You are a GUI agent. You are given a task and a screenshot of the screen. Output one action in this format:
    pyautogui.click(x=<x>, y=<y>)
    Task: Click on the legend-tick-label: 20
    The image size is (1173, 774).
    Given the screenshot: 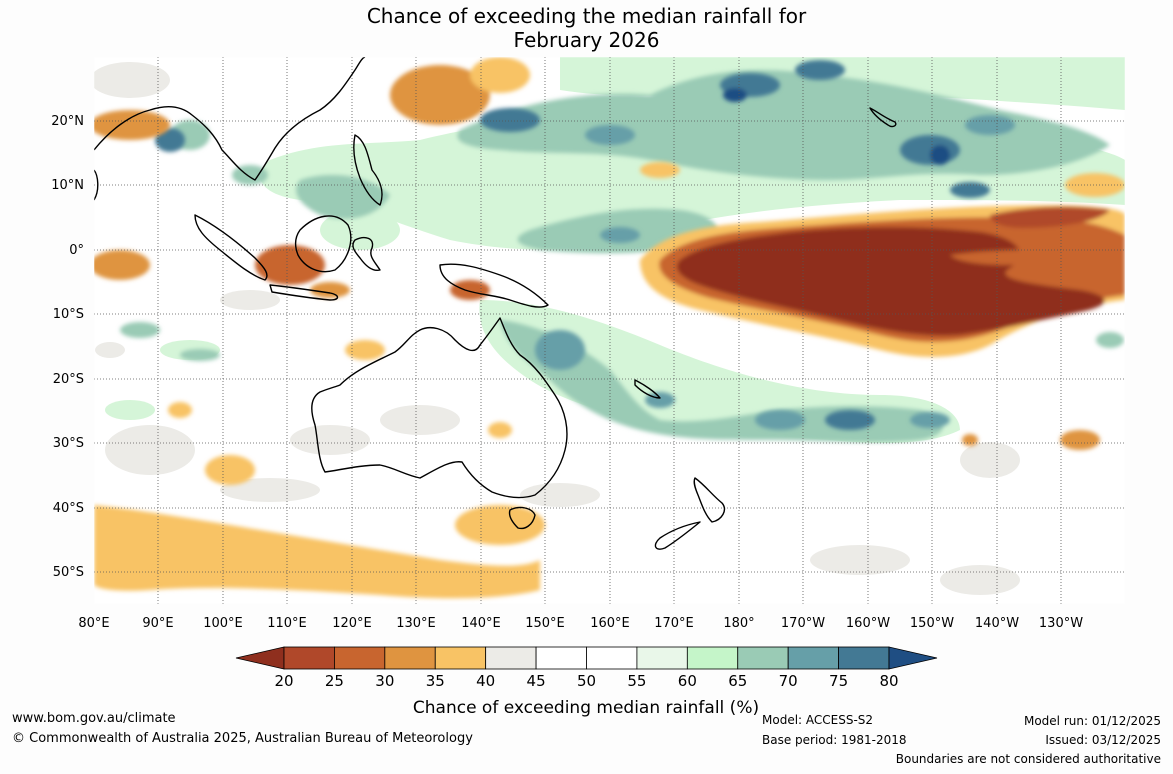 What is the action you would take?
    pyautogui.click(x=283, y=681)
    